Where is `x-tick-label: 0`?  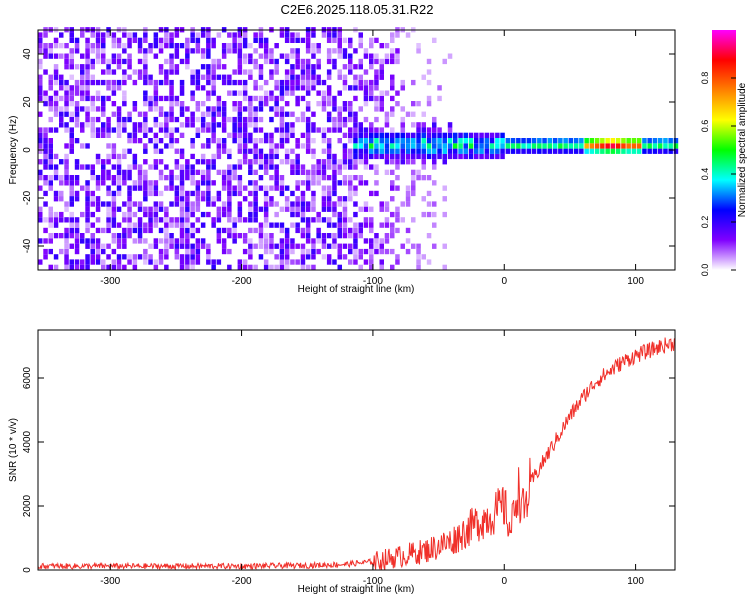 x-tick-label: 0 is located at coordinates (504, 581).